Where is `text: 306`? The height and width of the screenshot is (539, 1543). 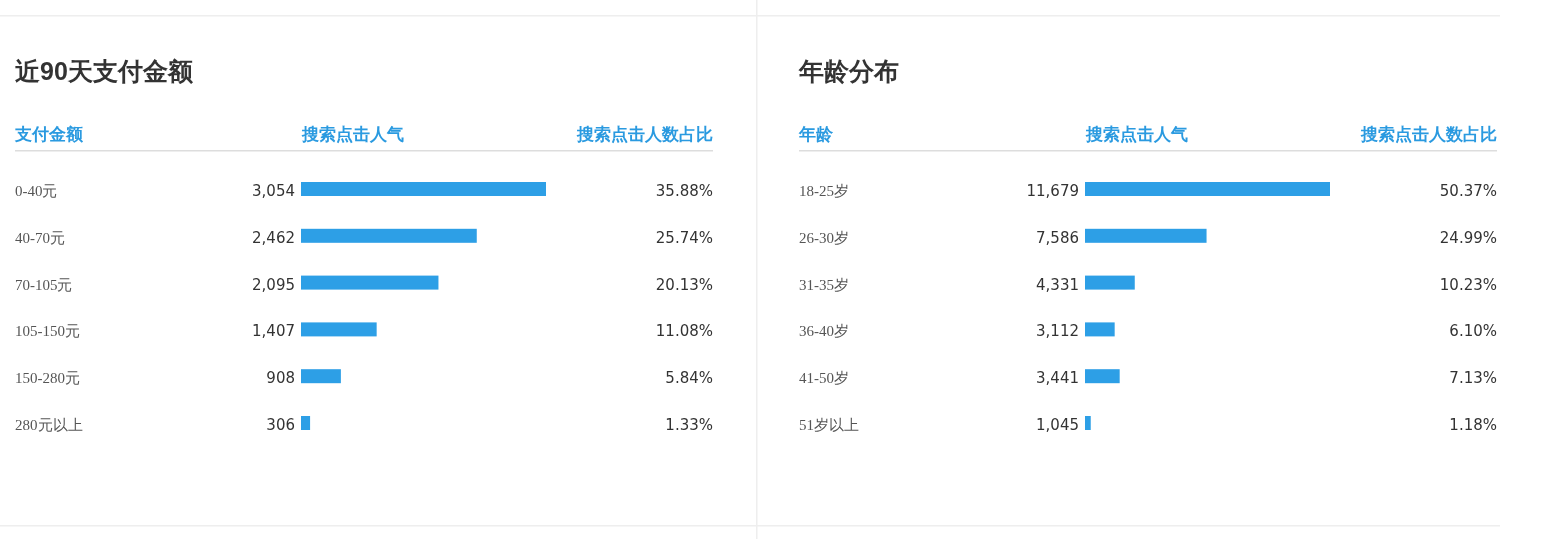
text: 306 is located at coordinates (280, 425).